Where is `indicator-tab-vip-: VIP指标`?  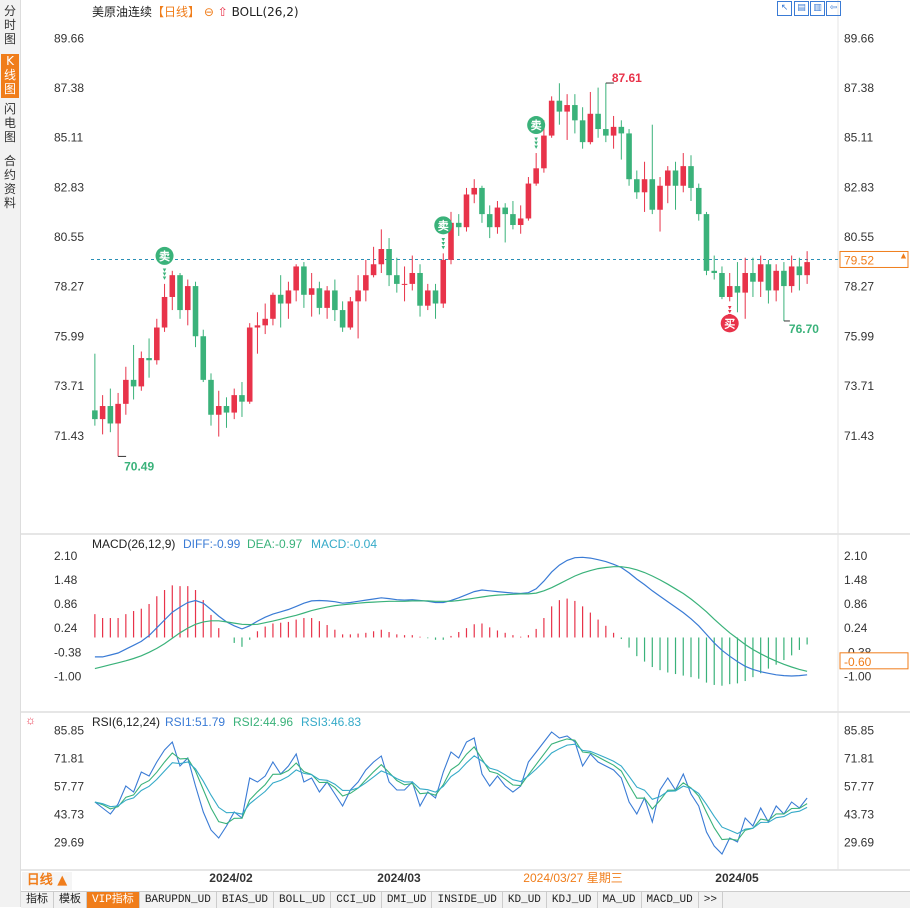 indicator-tab-vip-: VIP指标 is located at coordinates (113, 900).